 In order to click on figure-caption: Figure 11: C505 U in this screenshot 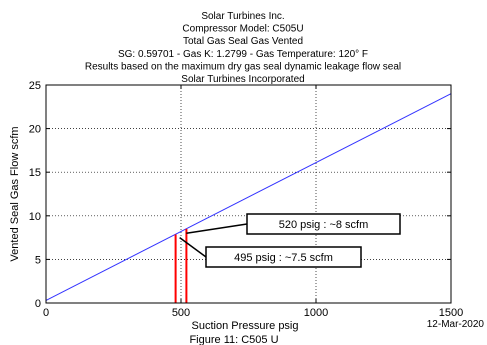, I will do `click(233, 339)`.